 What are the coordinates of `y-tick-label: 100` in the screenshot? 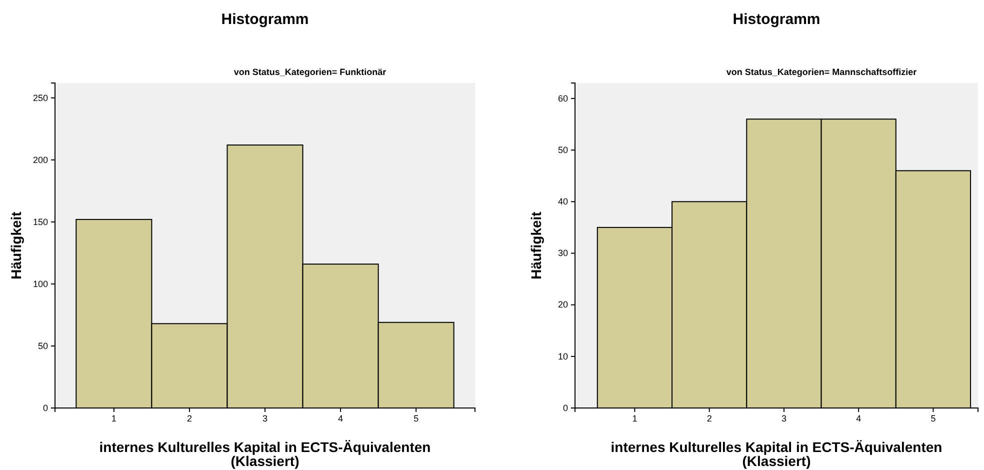 It's located at (40, 283).